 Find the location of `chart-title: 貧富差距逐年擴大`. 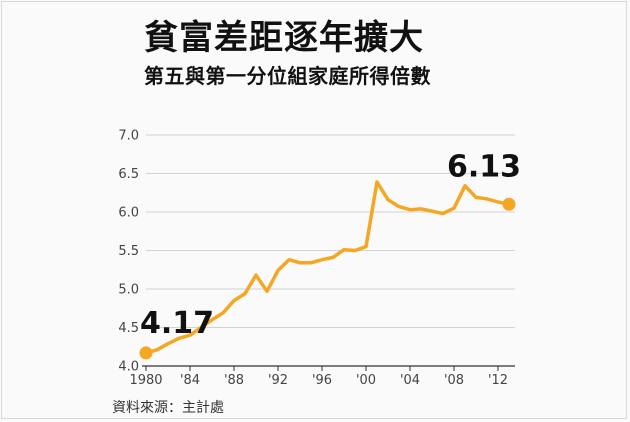

chart-title: 貧富差距逐年擴大 is located at coordinates (284, 38).